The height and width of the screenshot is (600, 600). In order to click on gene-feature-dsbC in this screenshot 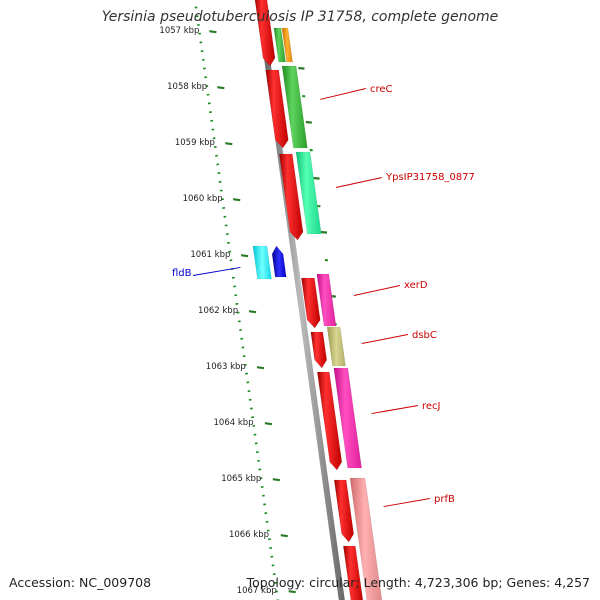, I will do `click(336, 346)`.